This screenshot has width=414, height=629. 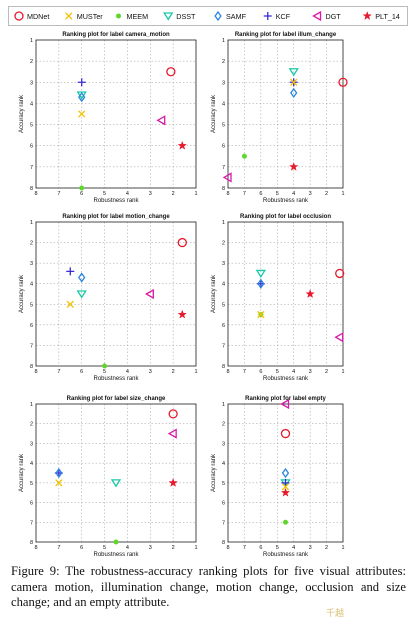 I want to click on legend-label: KCF, so click(x=283, y=16).